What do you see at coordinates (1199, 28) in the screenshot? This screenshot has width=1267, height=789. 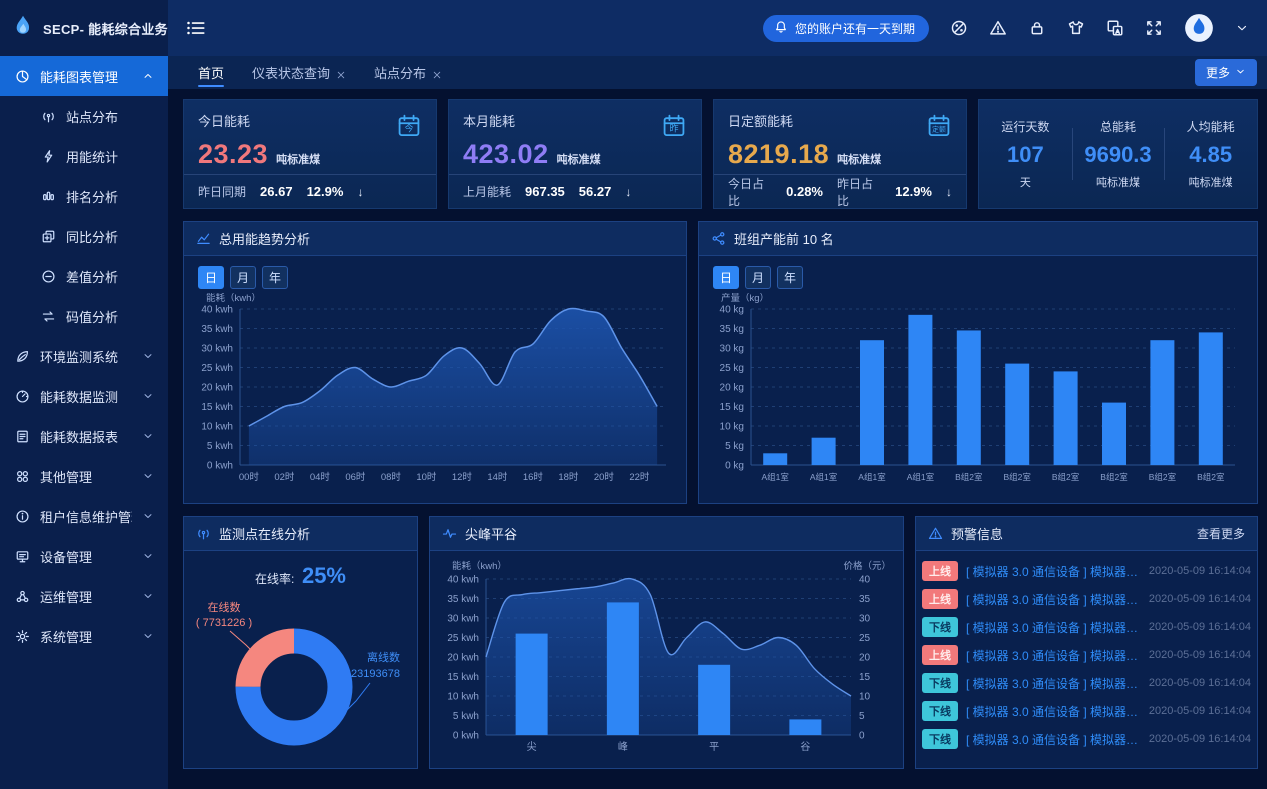 I see `avatar` at bounding box center [1199, 28].